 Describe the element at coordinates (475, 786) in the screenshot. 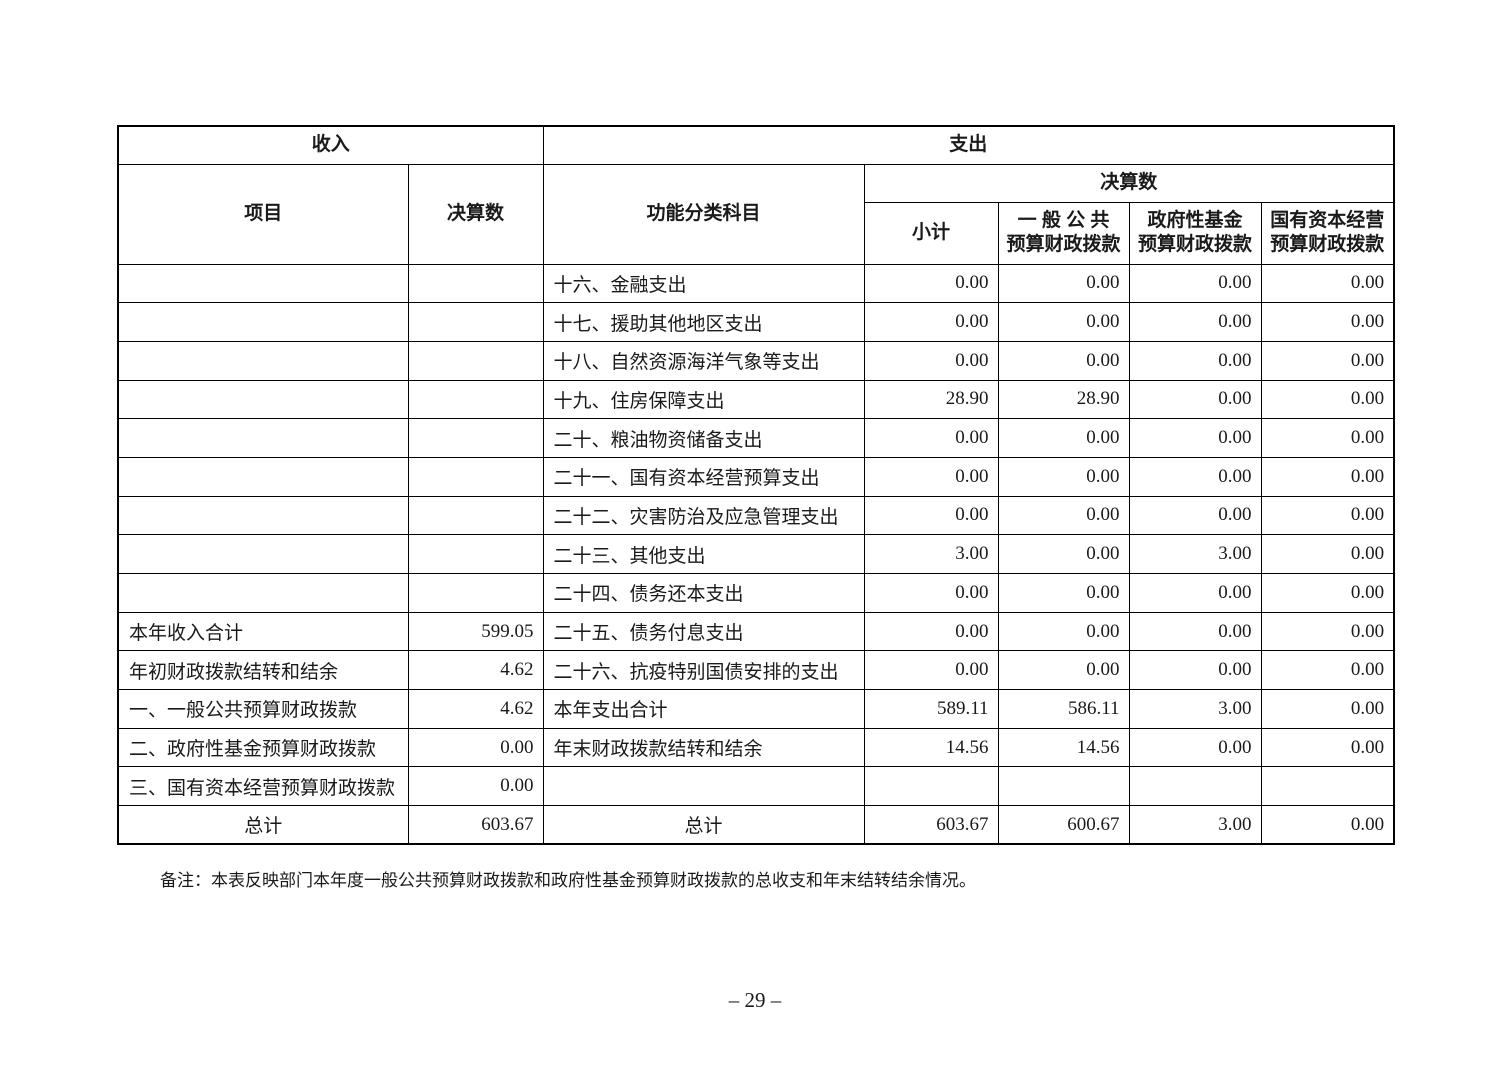

I see `income-value-cell: 0.00` at that location.